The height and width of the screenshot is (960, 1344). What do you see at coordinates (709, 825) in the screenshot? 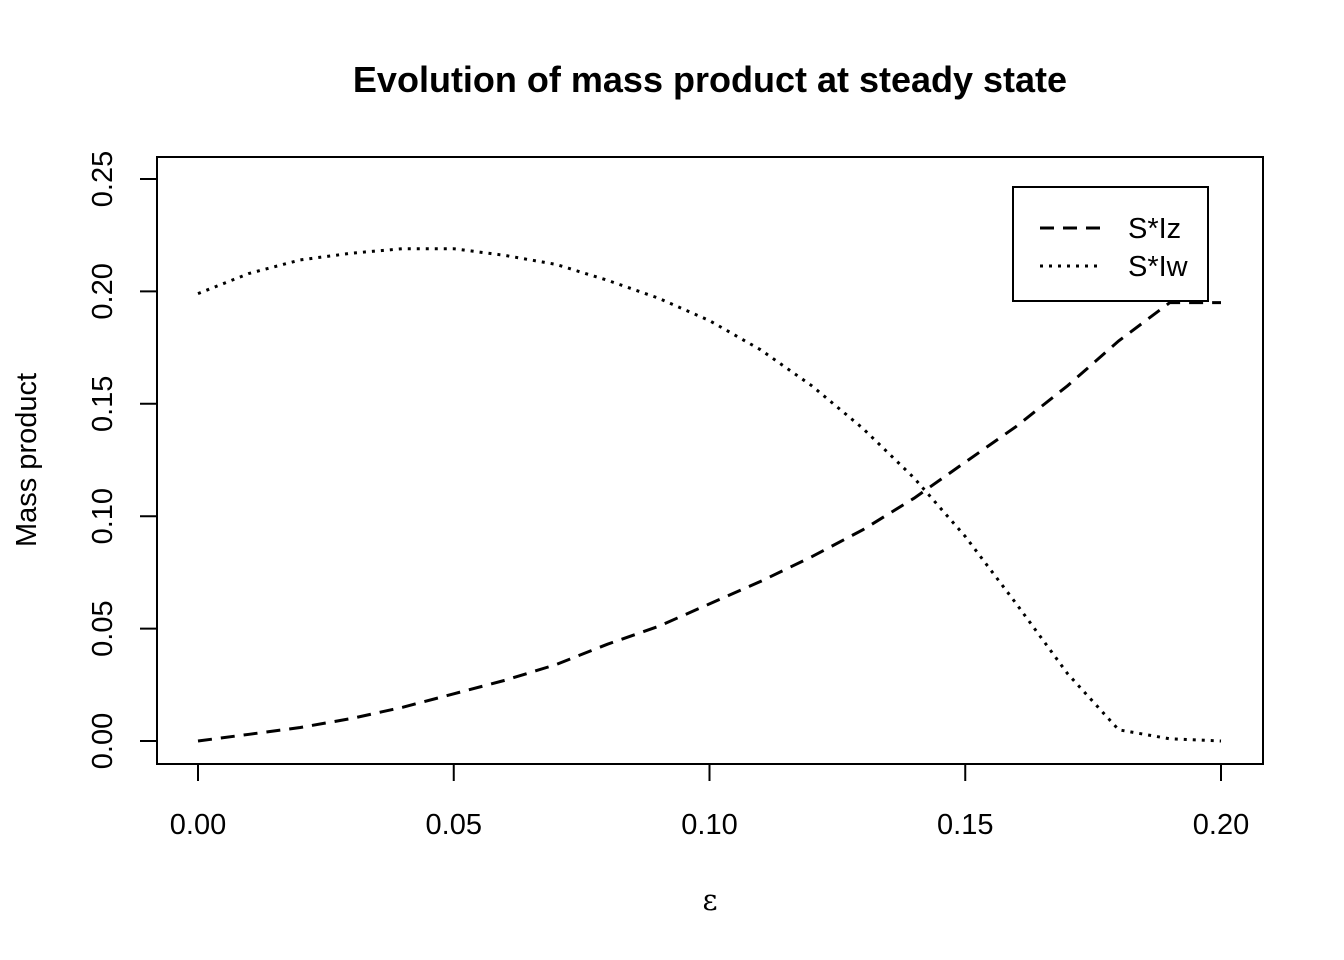
I see `x-tick-label: 0.10` at bounding box center [709, 825].